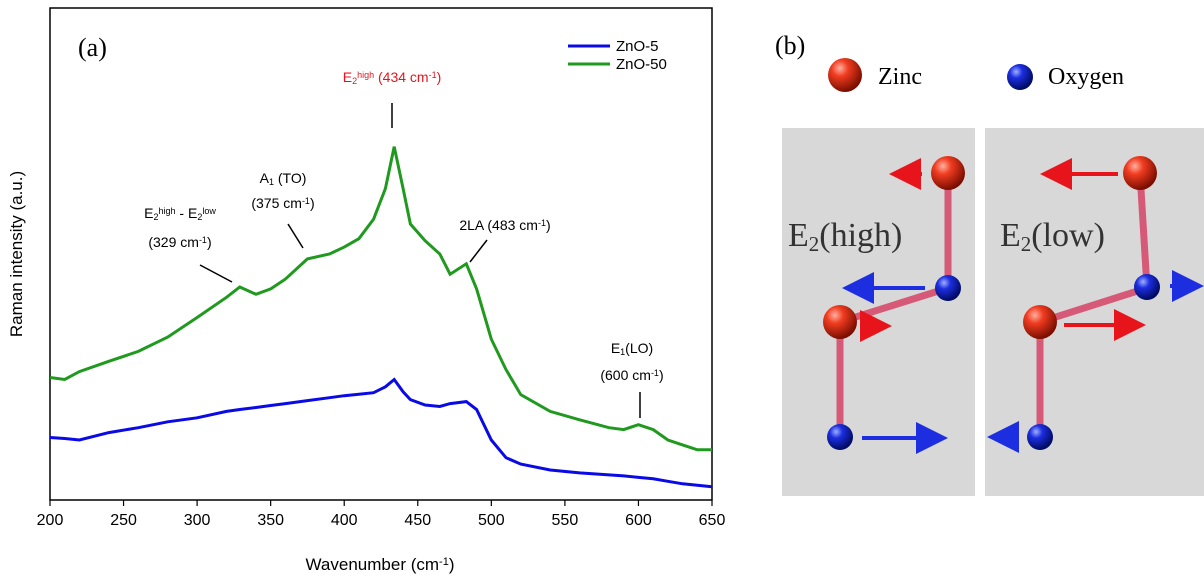  Describe the element at coordinates (276, 203) in the screenshot. I see `text-part: (375 cm` at that location.